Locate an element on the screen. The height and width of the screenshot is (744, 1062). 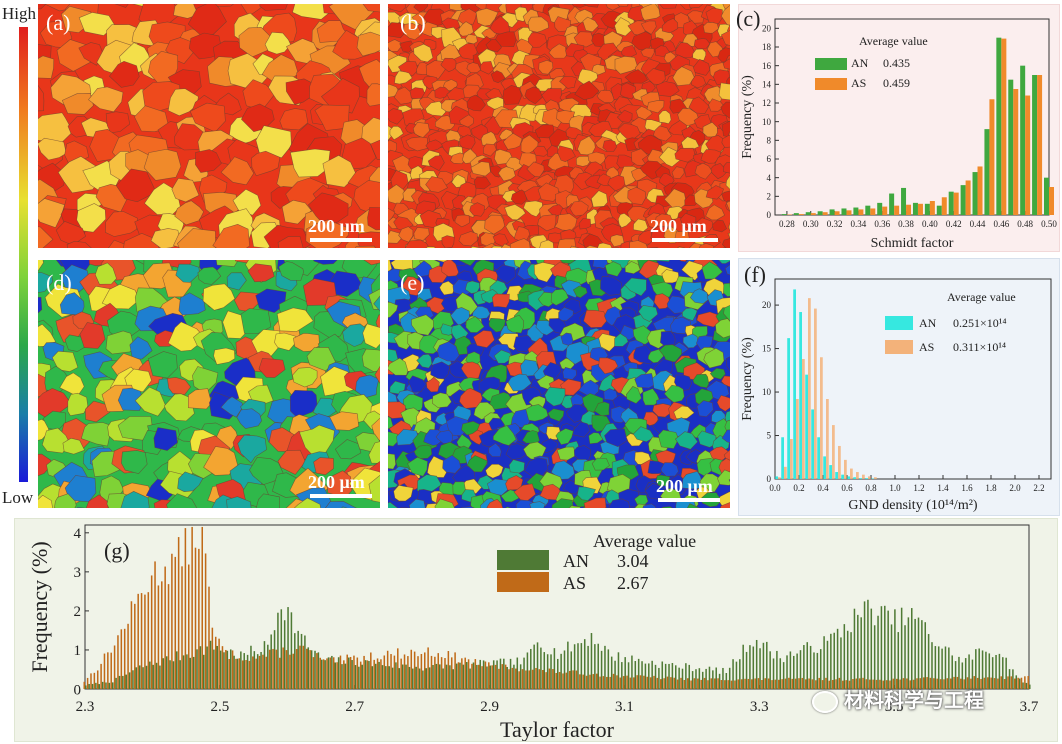
x-tick-label: 0.48 is located at coordinates (1025, 224).